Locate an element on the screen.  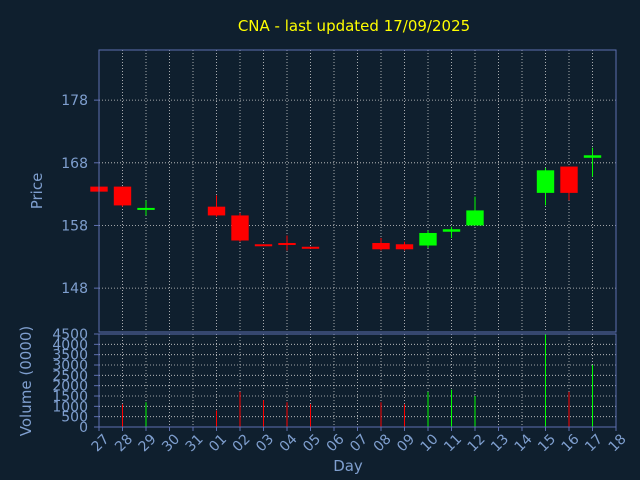
price-axis-ticks: 148 158 168 178 is located at coordinates (80, 195).